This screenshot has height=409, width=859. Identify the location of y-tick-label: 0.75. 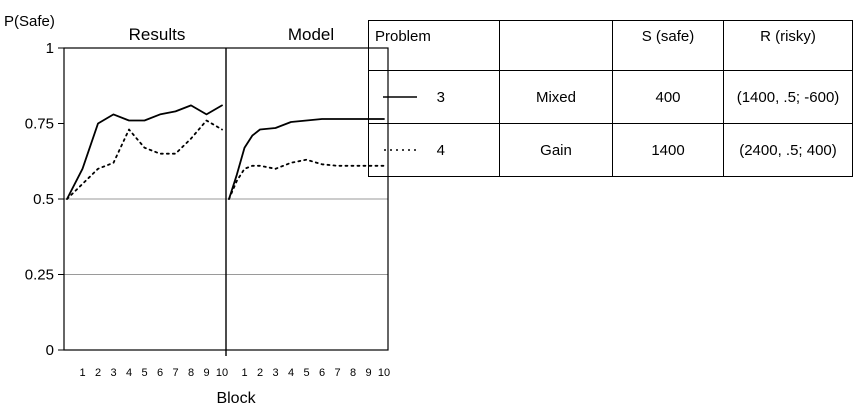
(39, 124).